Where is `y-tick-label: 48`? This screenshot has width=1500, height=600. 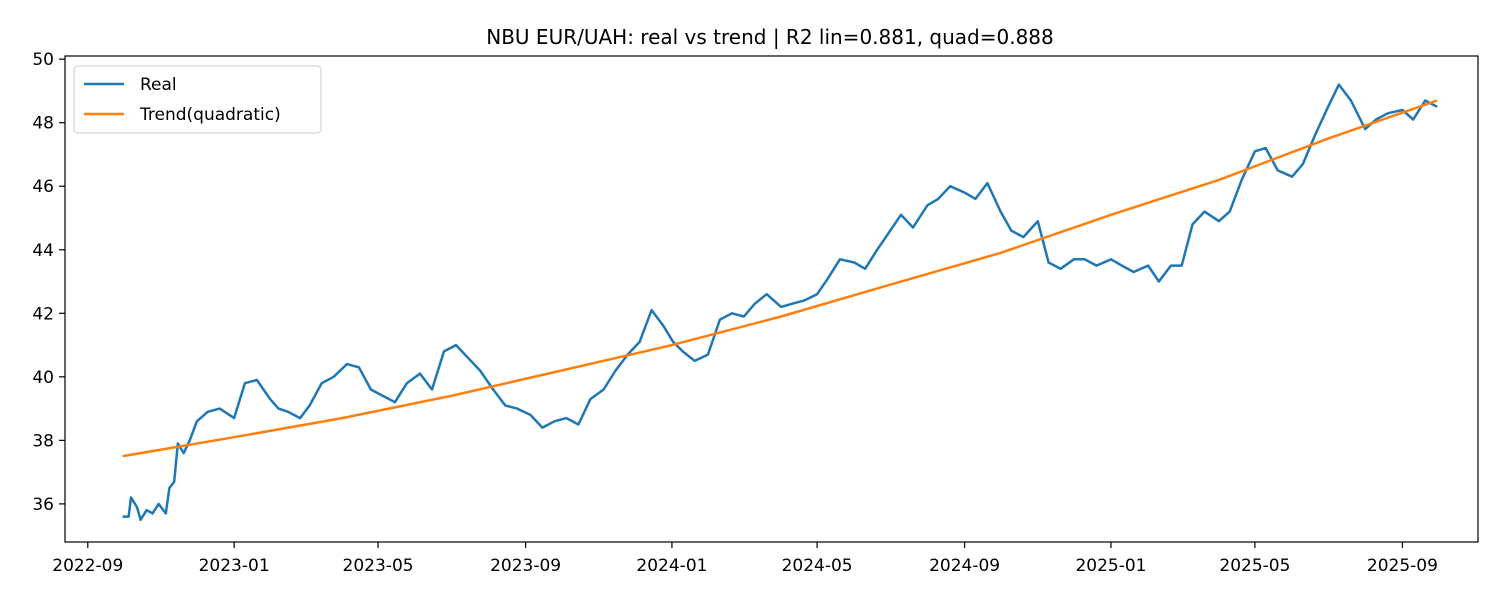
y-tick-label: 48 is located at coordinates (43, 124).